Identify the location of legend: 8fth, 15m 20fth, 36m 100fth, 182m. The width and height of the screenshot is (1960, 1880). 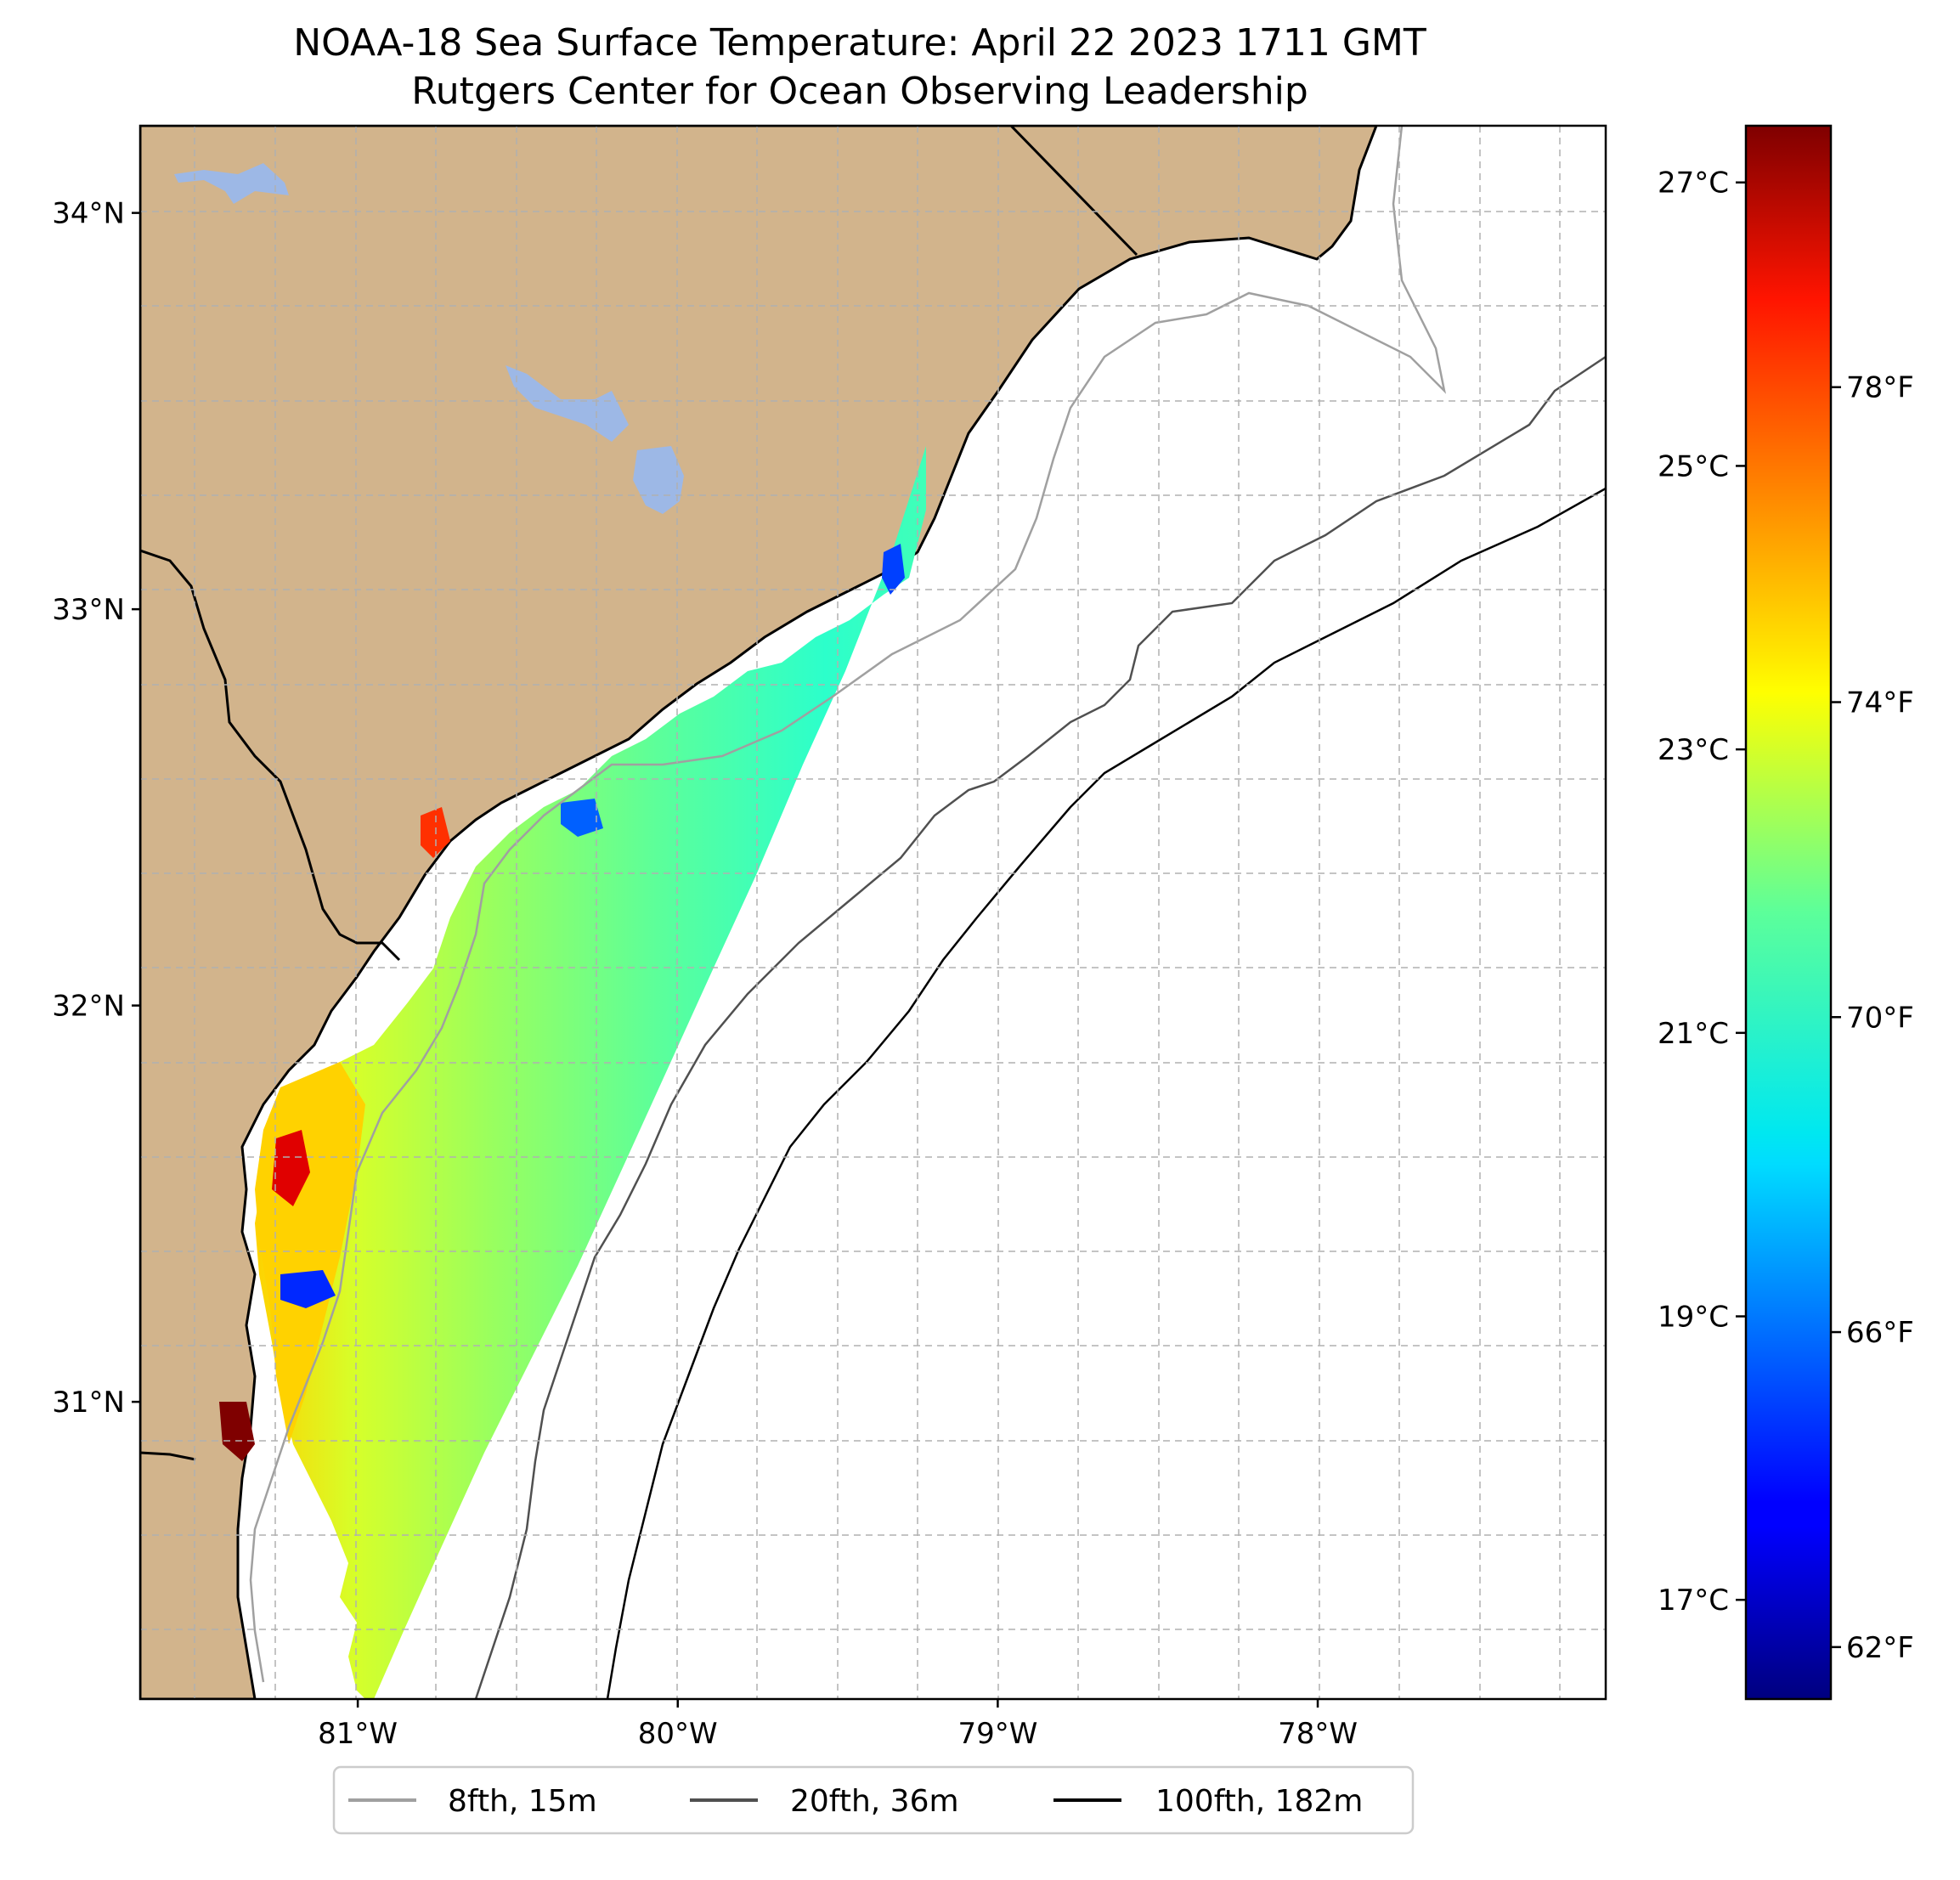
(874, 1800).